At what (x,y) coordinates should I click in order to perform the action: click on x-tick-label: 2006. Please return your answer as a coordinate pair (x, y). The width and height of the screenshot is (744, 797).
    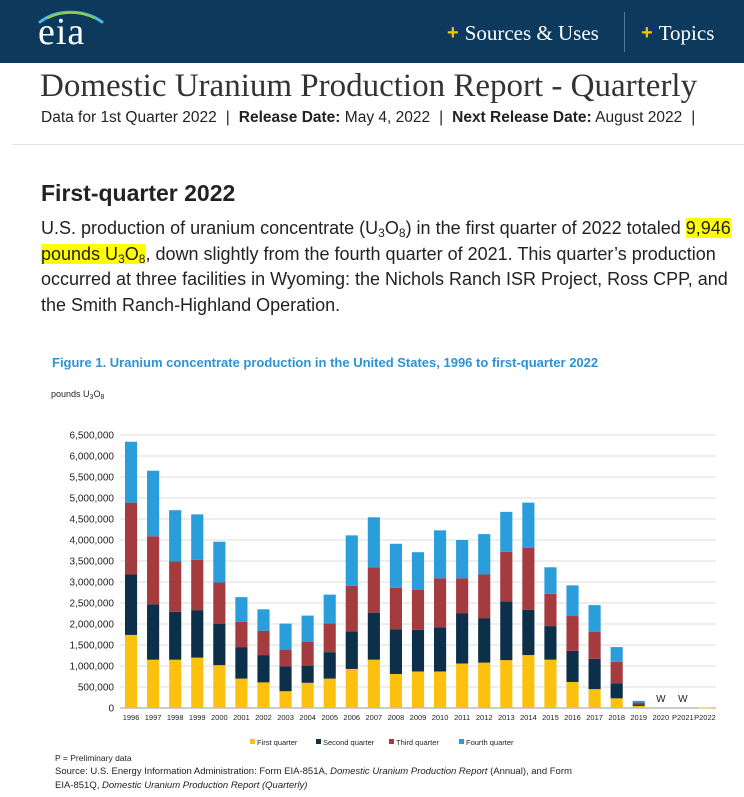
    Looking at the image, I should click on (351, 717).